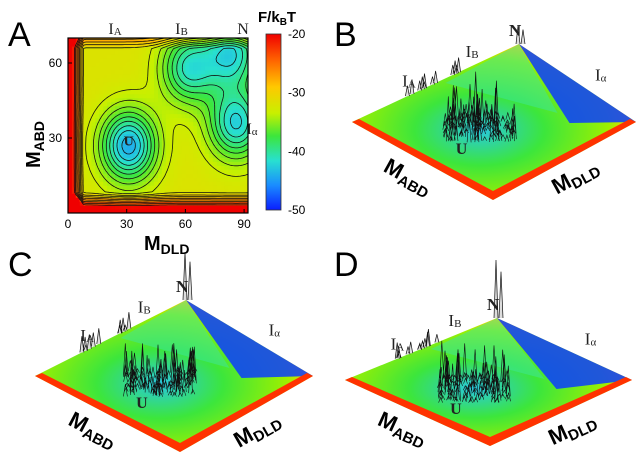  I want to click on panel-letter-c: C, so click(20, 265).